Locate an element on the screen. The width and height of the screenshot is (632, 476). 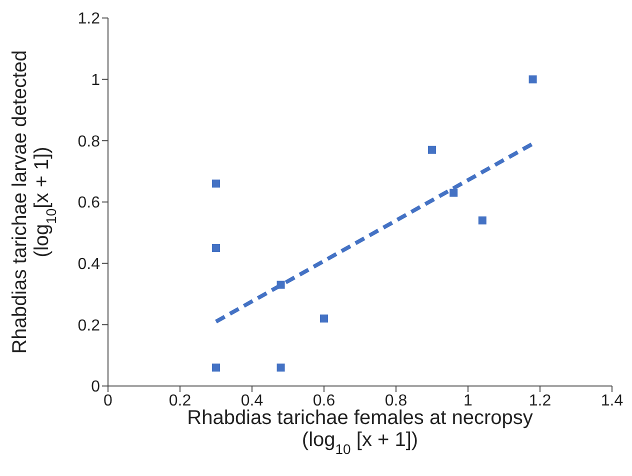
y-tick-label: 0.6 is located at coordinates (89, 203).